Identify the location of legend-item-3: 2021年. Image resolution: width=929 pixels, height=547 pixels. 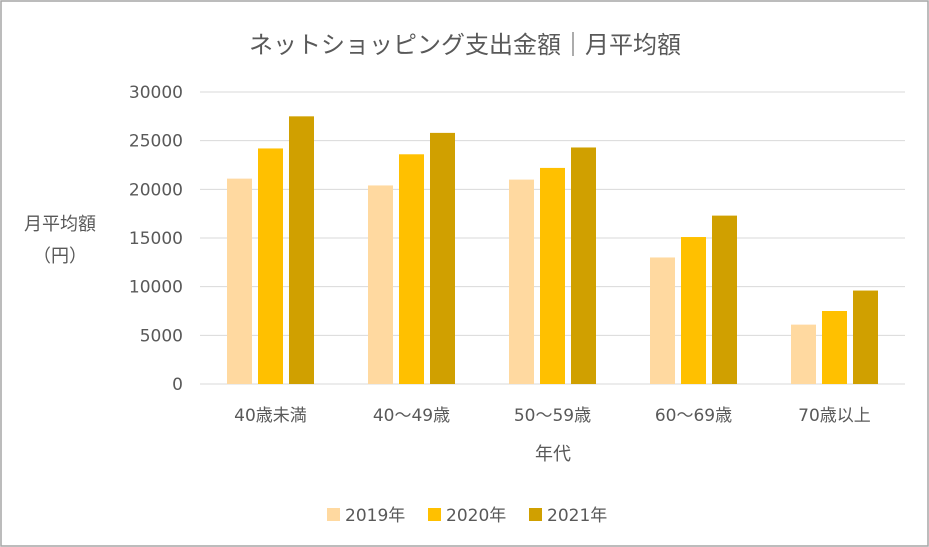
(568, 516).